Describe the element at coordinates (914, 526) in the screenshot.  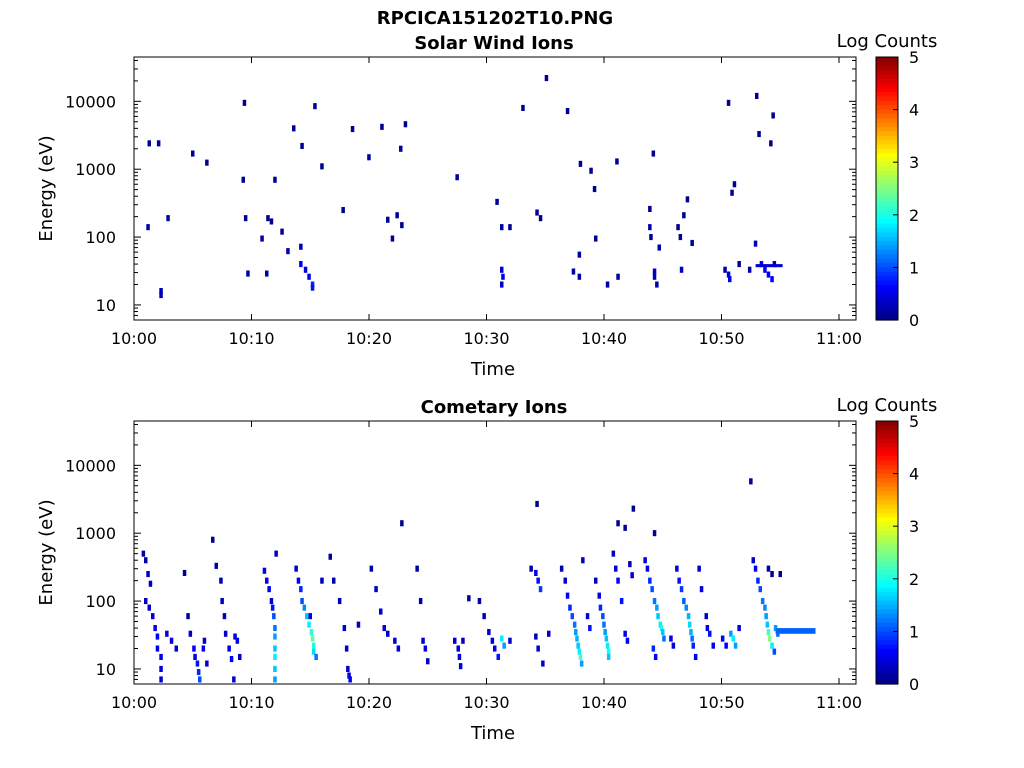
I see `colorbar-tick-label: 3` at that location.